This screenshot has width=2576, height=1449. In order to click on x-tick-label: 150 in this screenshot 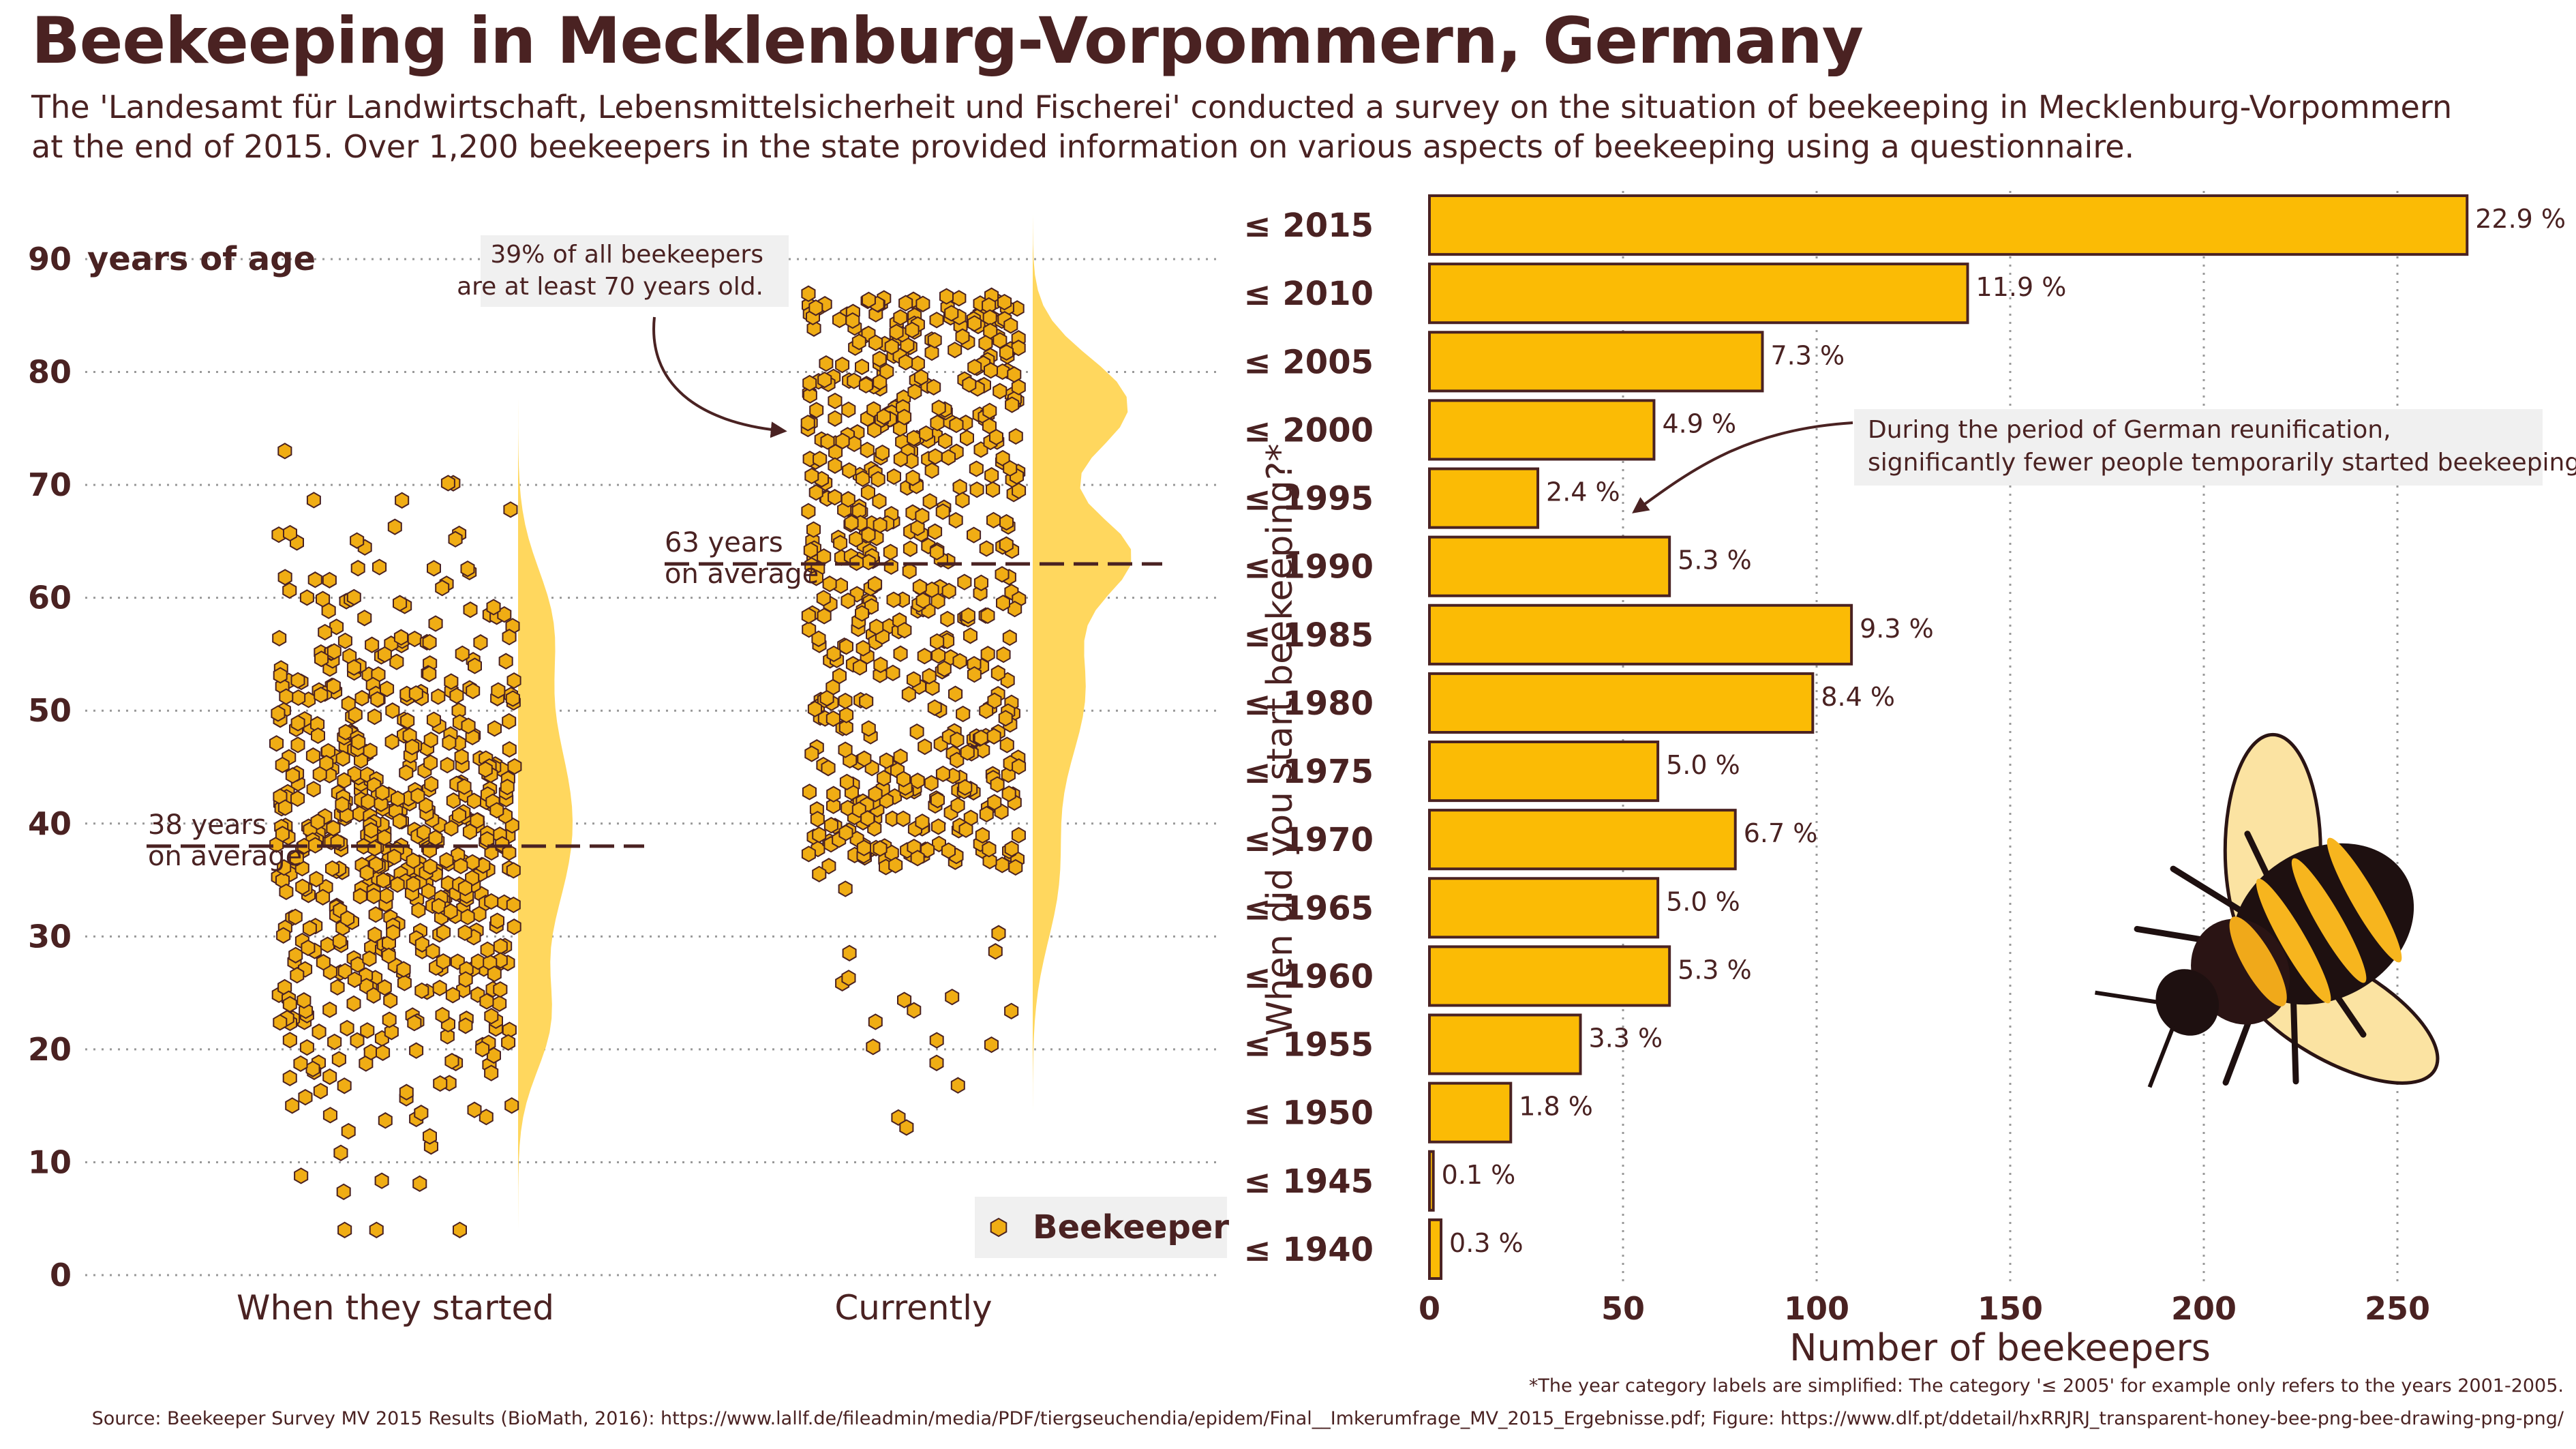, I will do `click(2011, 1308)`.